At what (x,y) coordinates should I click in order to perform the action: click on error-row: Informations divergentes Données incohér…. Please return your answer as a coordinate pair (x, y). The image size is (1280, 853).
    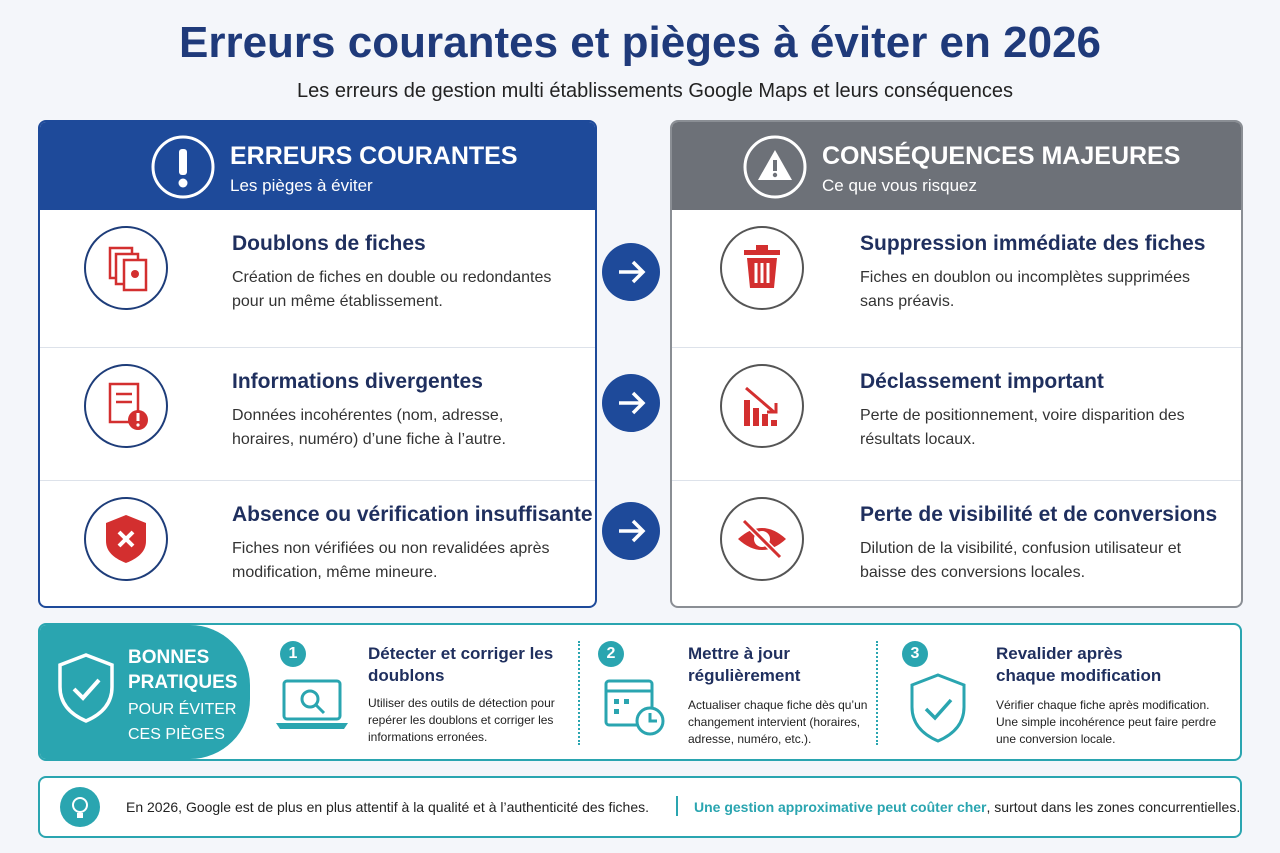
    Looking at the image, I should click on (317, 414).